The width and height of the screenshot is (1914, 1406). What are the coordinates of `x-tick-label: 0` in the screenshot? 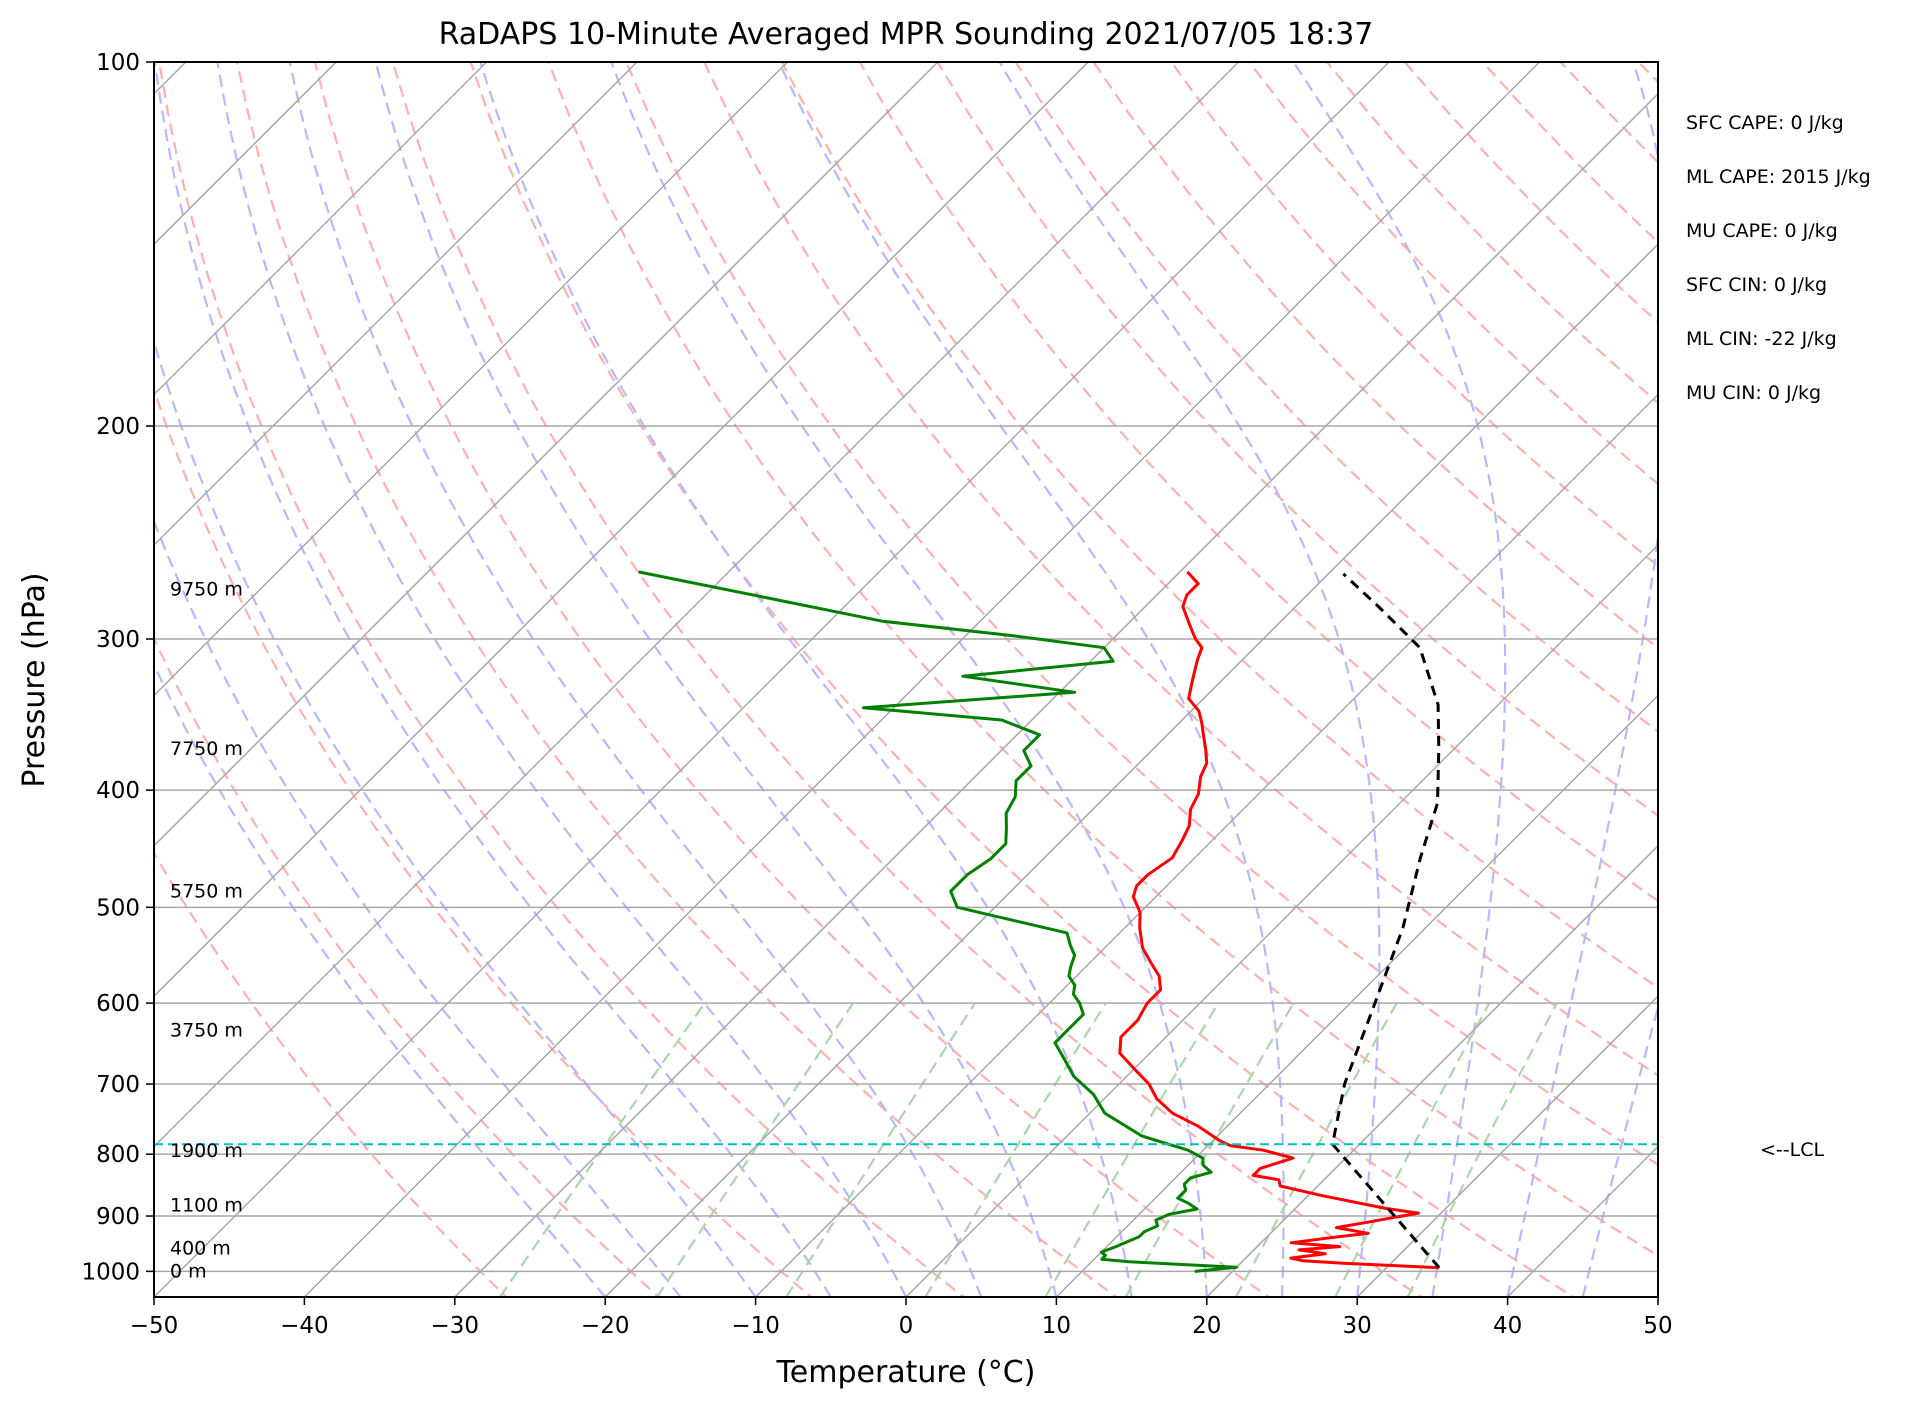 It's located at (906, 1326).